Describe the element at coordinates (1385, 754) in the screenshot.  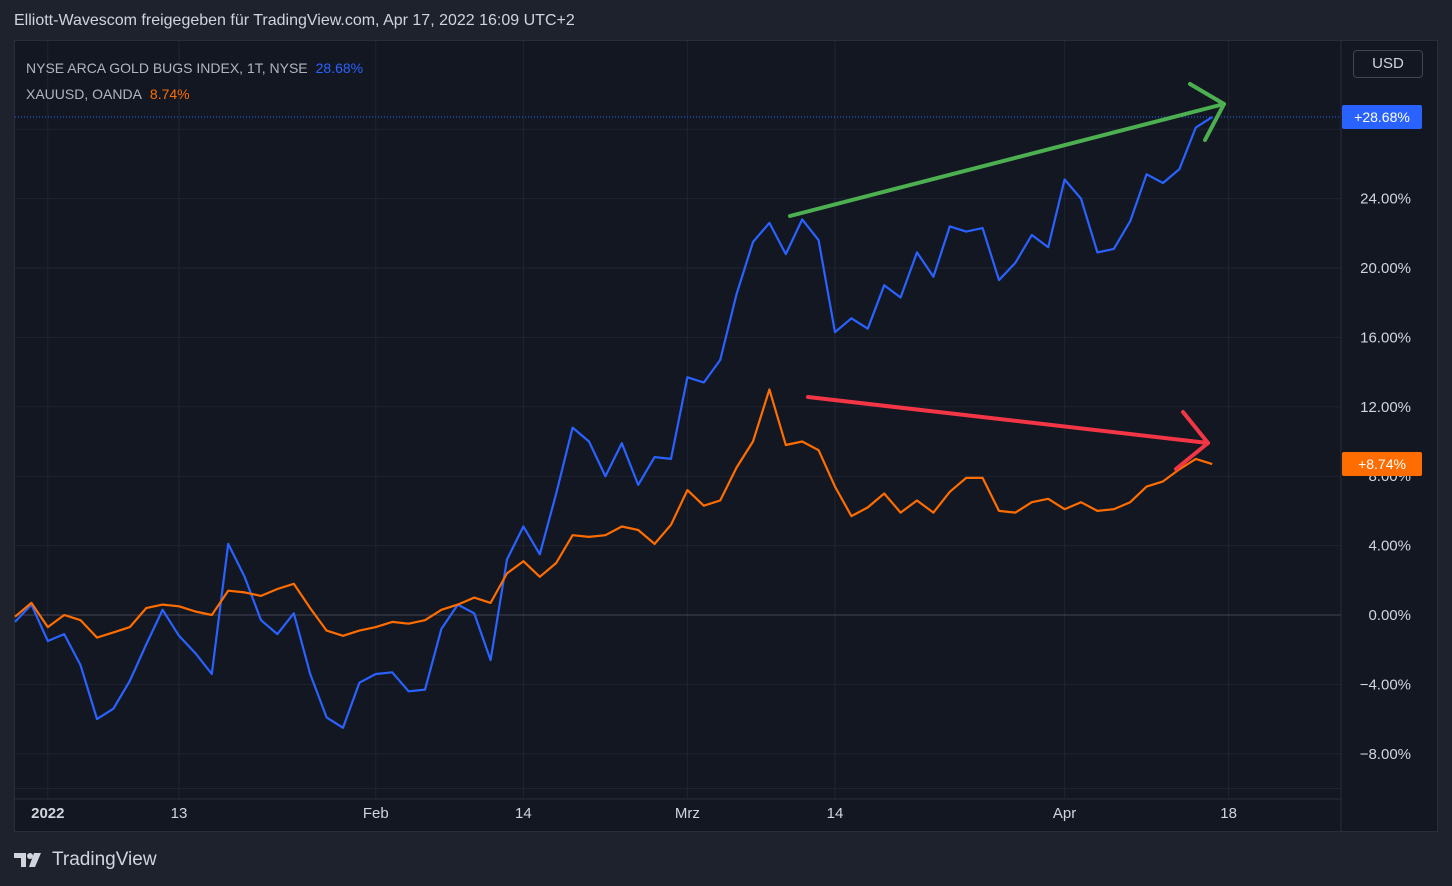
I see `y-tick-label: −8.00%` at that location.